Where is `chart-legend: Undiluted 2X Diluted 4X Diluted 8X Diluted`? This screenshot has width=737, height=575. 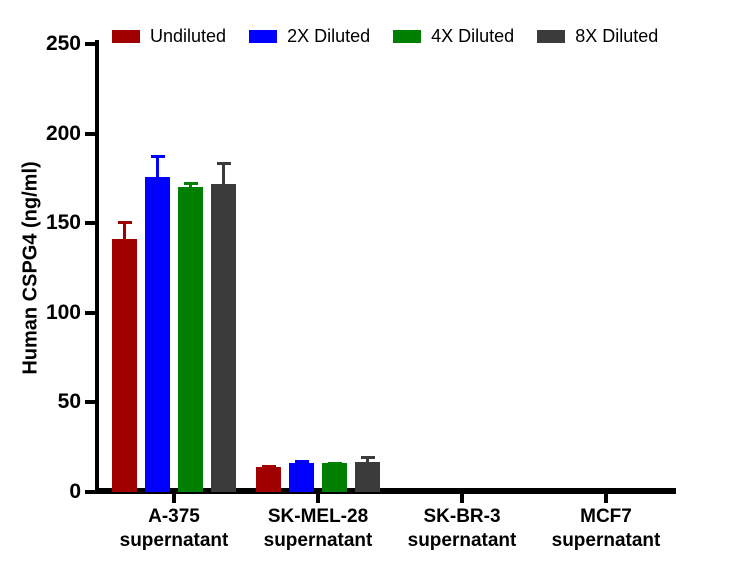
chart-legend: Undiluted 2X Diluted 4X Diluted 8X Diluted is located at coordinates (385, 36).